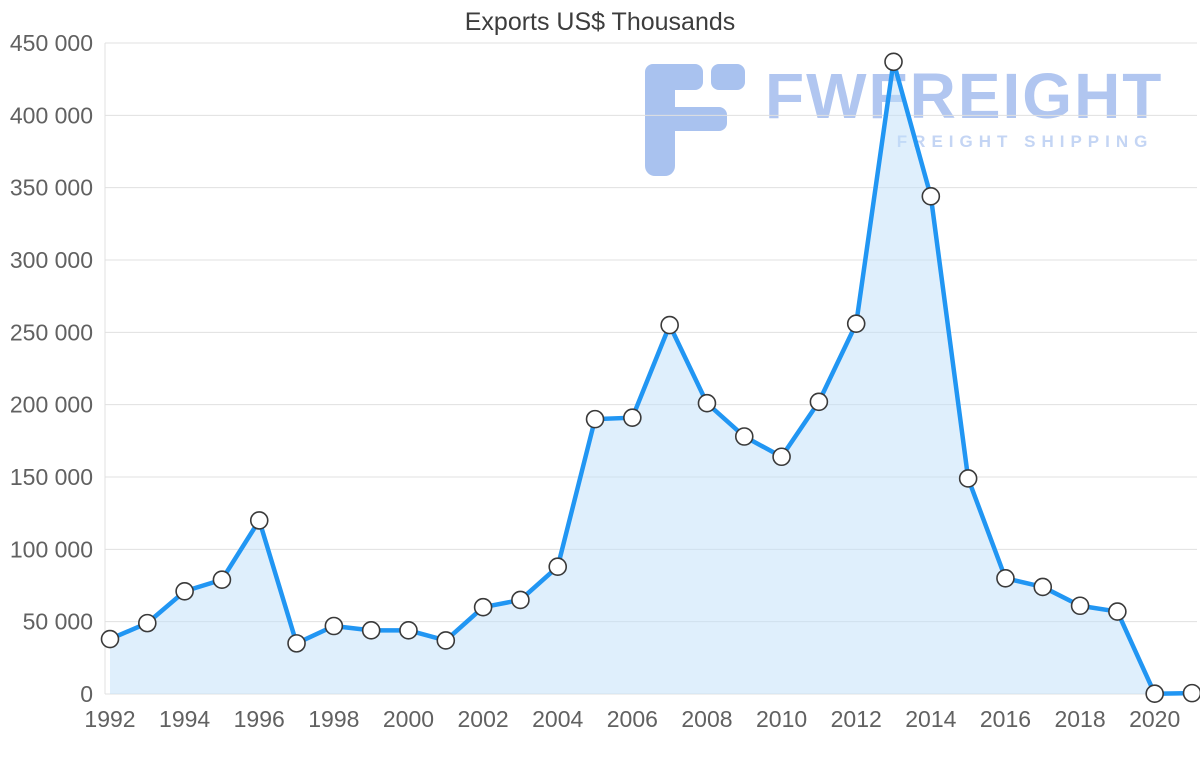  What do you see at coordinates (781, 719) in the screenshot?
I see `x-tick-label: 2010` at bounding box center [781, 719].